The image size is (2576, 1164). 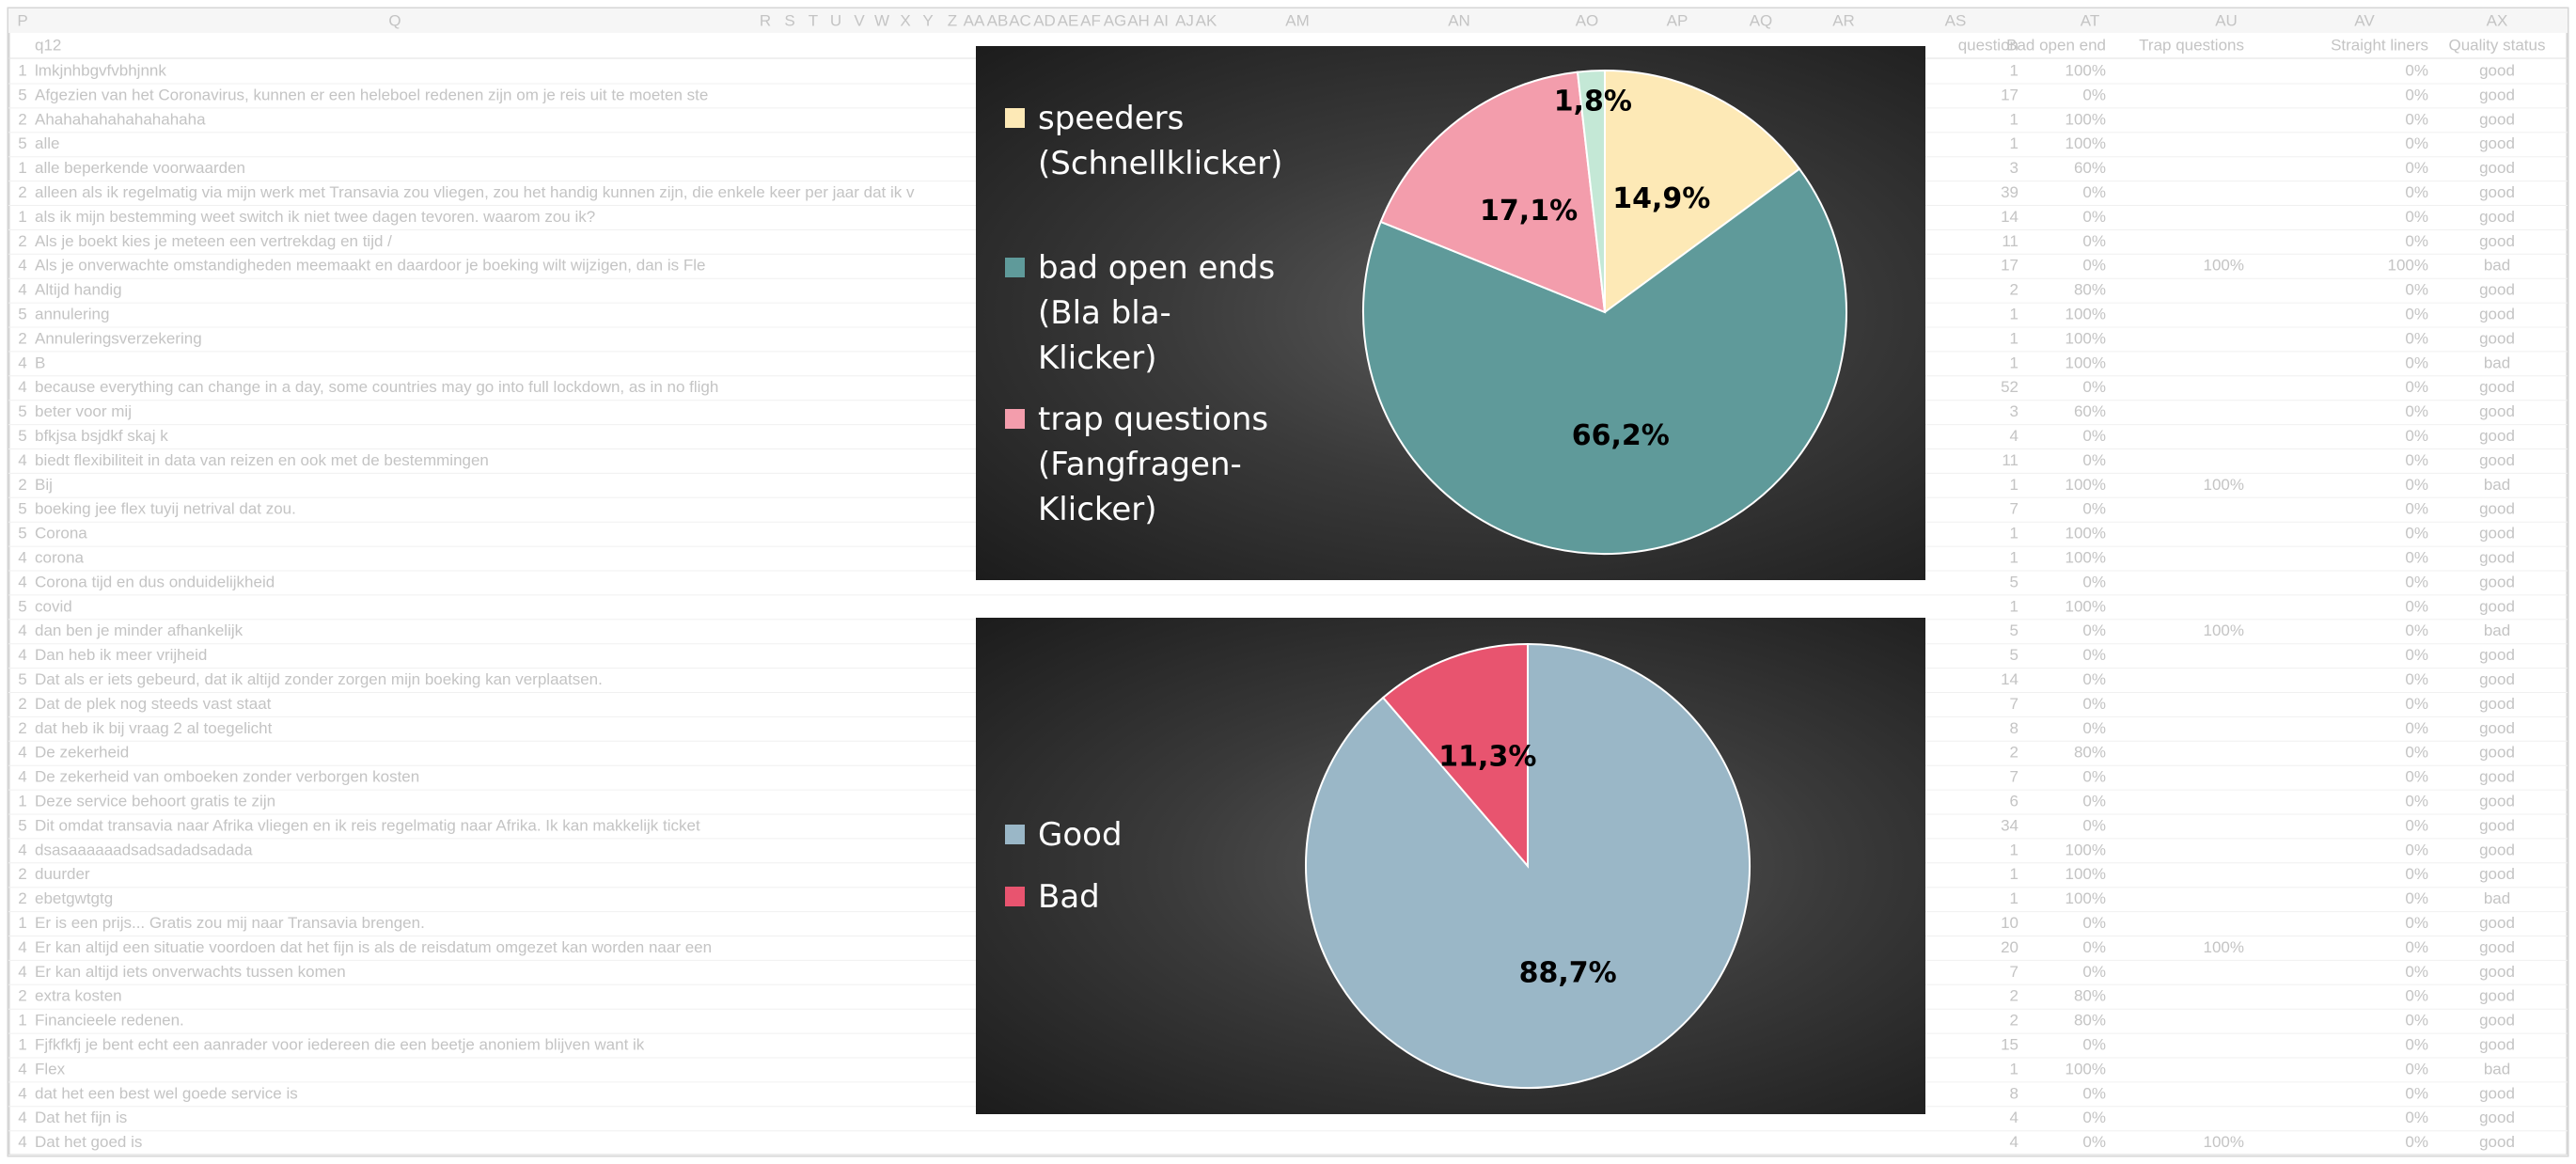 I want to click on column-letter: W, so click(x=882, y=20).